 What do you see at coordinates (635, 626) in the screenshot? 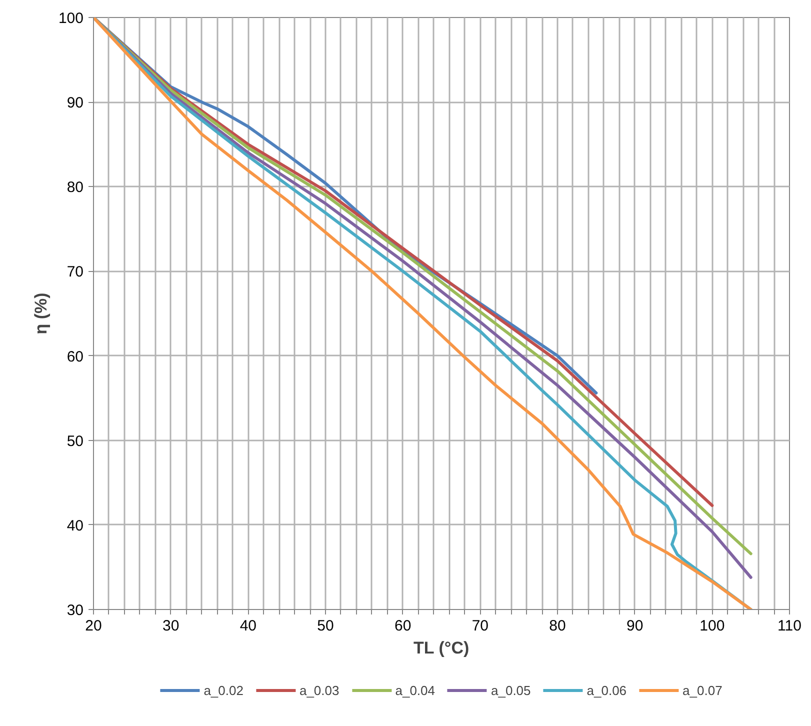
I see `x-tick-label: 90` at bounding box center [635, 626].